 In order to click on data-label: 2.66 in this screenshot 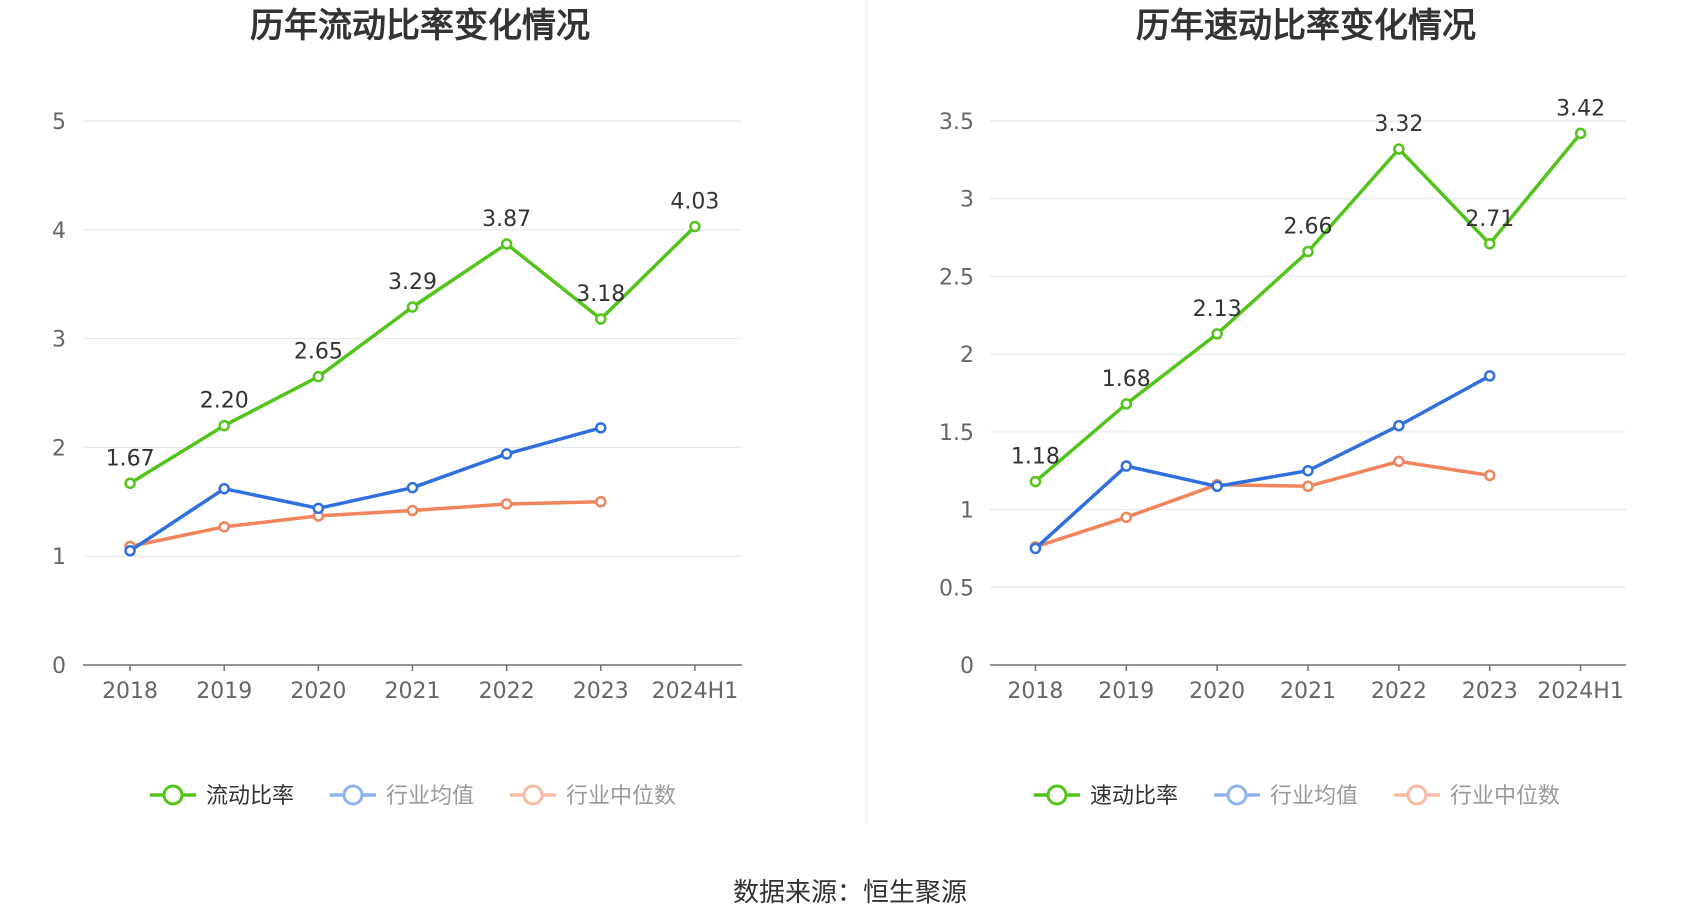, I will do `click(1308, 227)`.